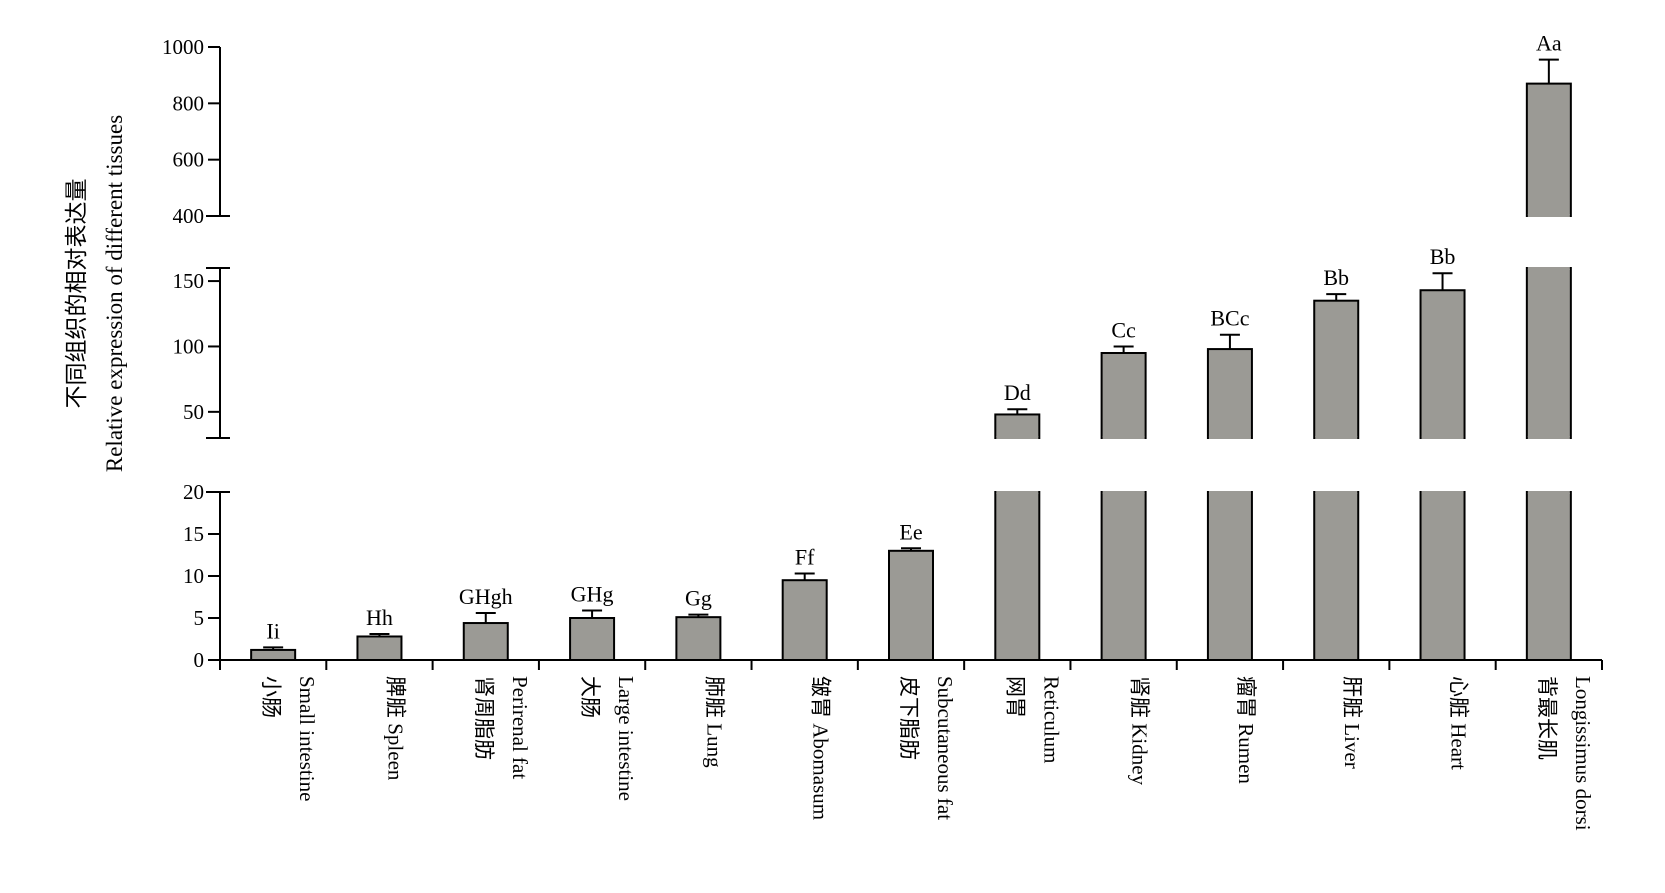  What do you see at coordinates (189, 346) in the screenshot?
I see `y-tick-label: 100` at bounding box center [189, 346].